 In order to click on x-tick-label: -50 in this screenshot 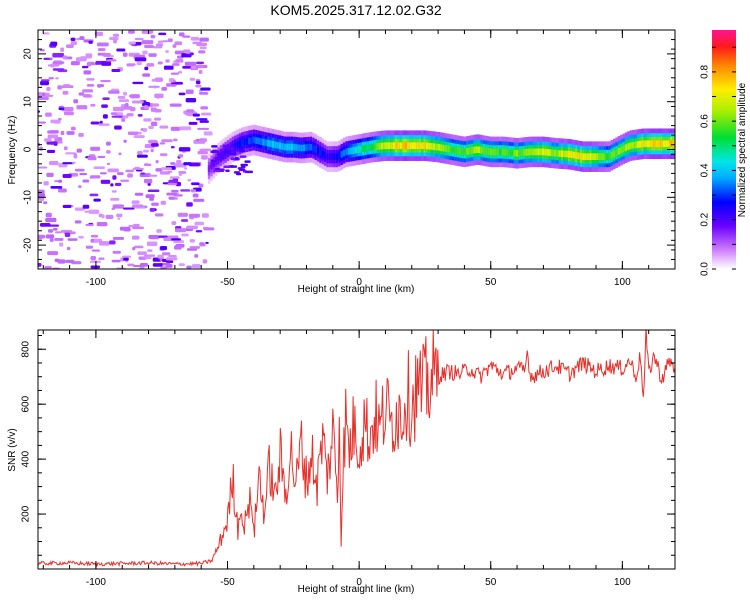, I will do `click(227, 582)`.